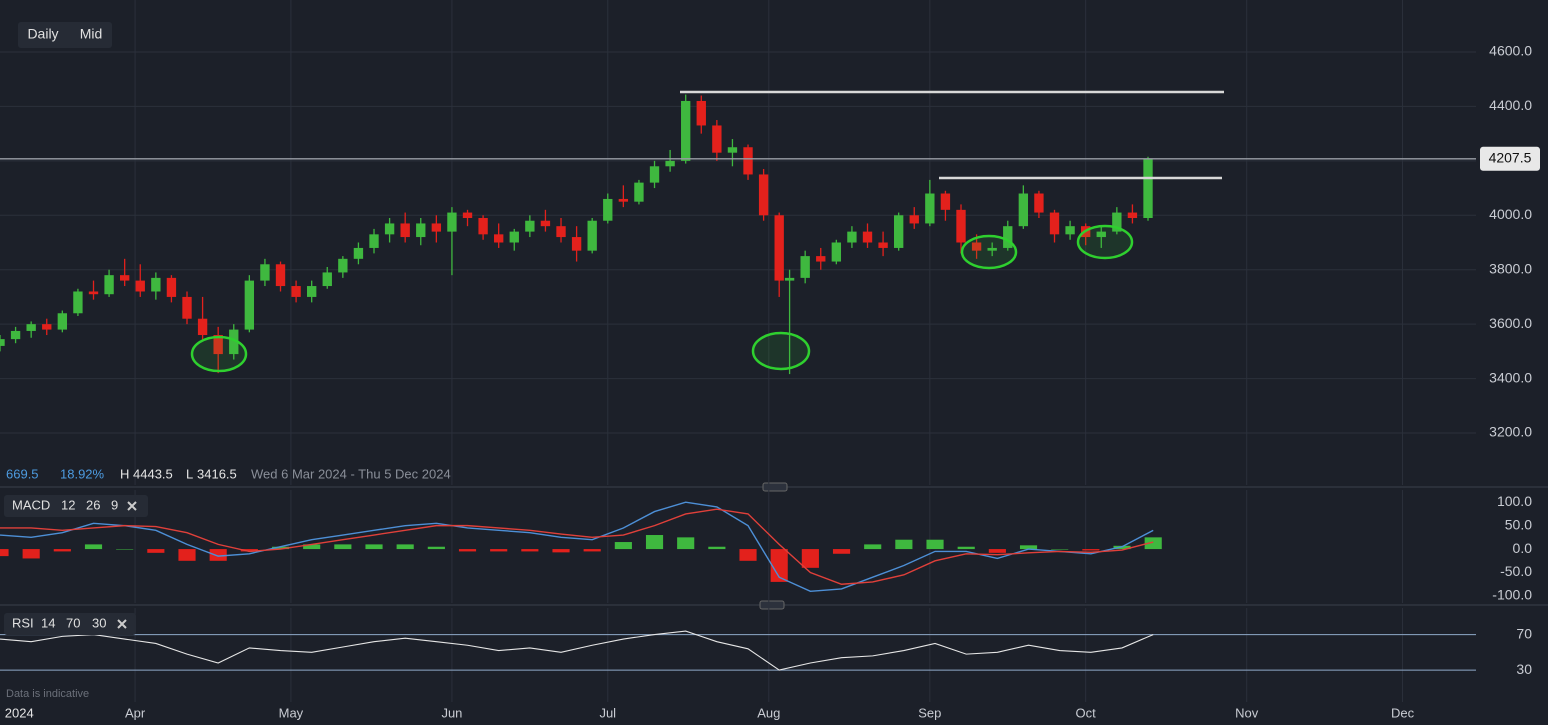 Image resolution: width=1548 pixels, height=725 pixels. I want to click on y-tick-label: 3200.0, so click(1510, 432).